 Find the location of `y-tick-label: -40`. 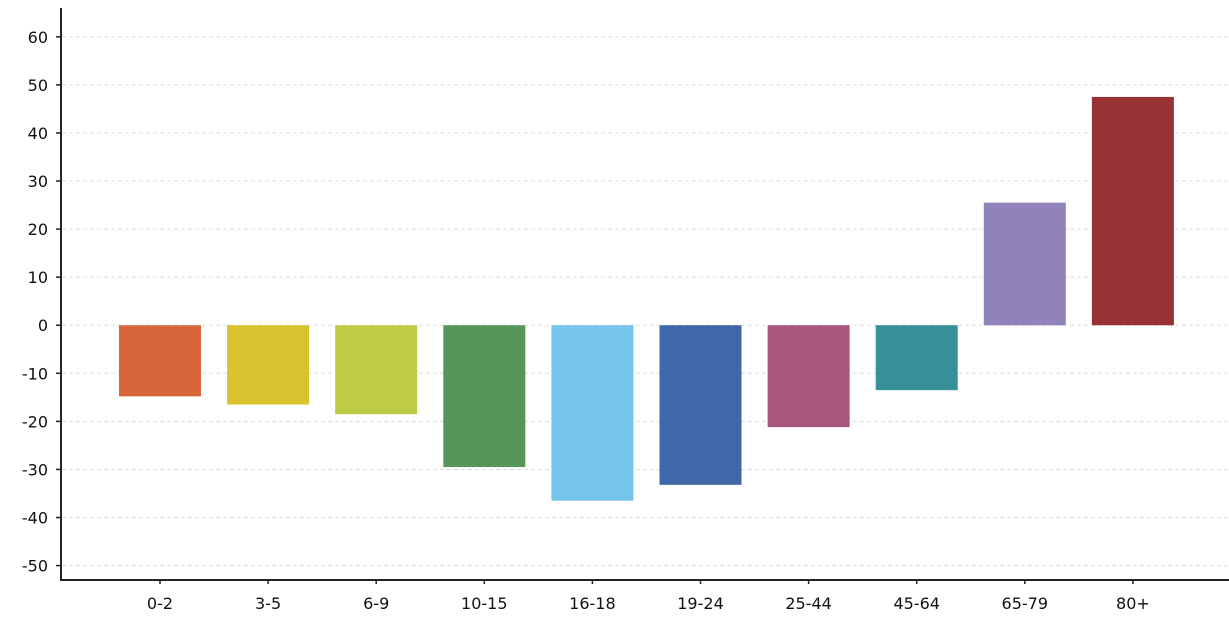

y-tick-label: -40 is located at coordinates (35, 518).